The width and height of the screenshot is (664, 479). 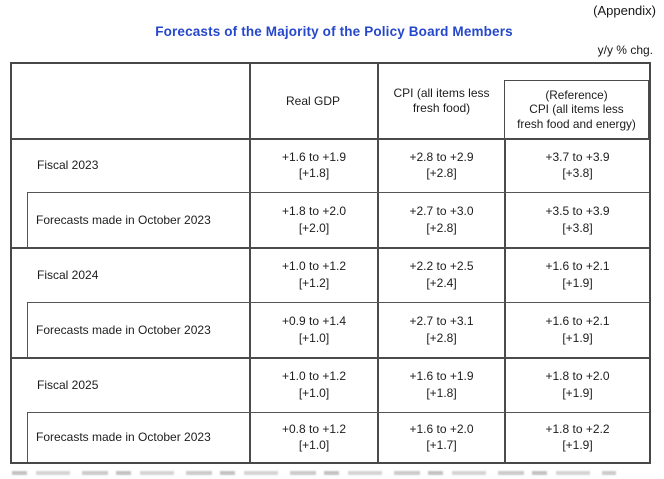 I want to click on gdp-cell-revision-2023: +1.8 to +2.0 [+2.0], so click(x=314, y=219).